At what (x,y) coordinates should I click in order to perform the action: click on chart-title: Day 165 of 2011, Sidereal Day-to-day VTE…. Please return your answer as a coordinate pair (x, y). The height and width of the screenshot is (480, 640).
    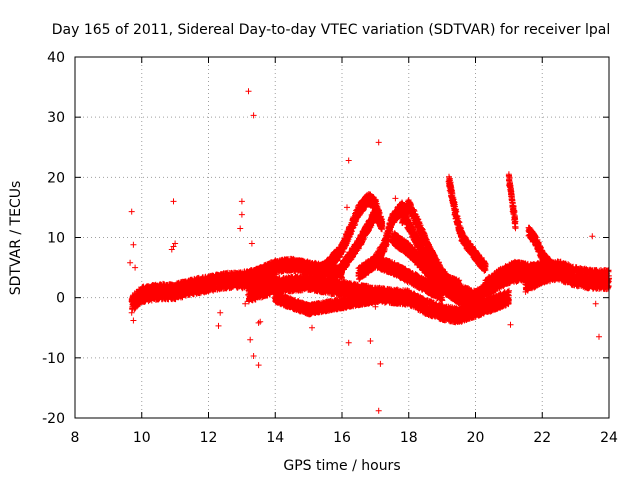
    Looking at the image, I should click on (331, 30).